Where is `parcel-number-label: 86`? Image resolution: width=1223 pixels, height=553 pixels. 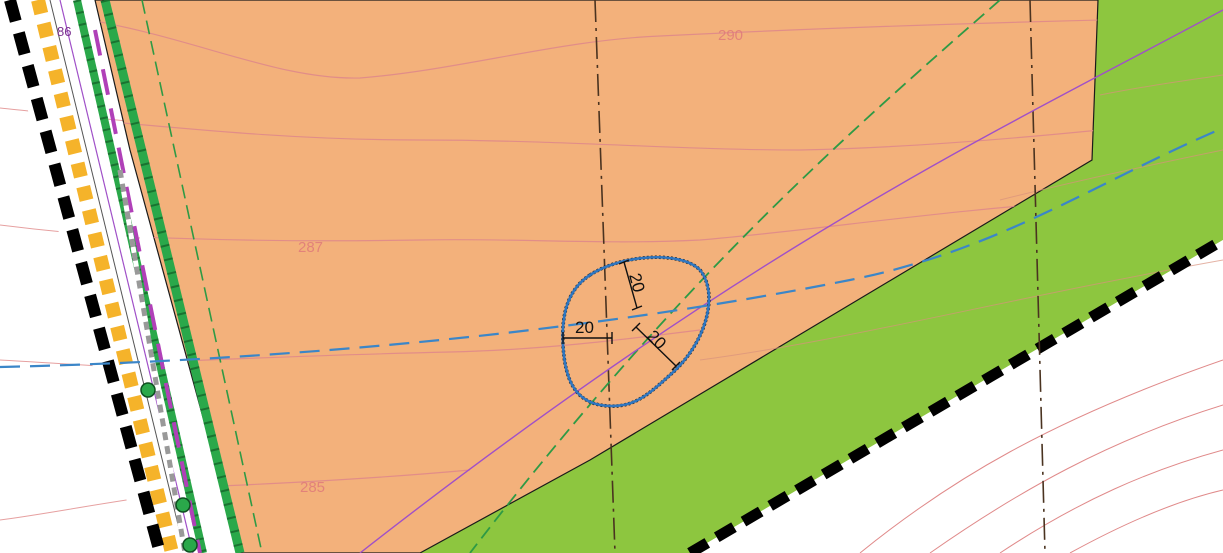 parcel-number-label: 86 is located at coordinates (64, 31).